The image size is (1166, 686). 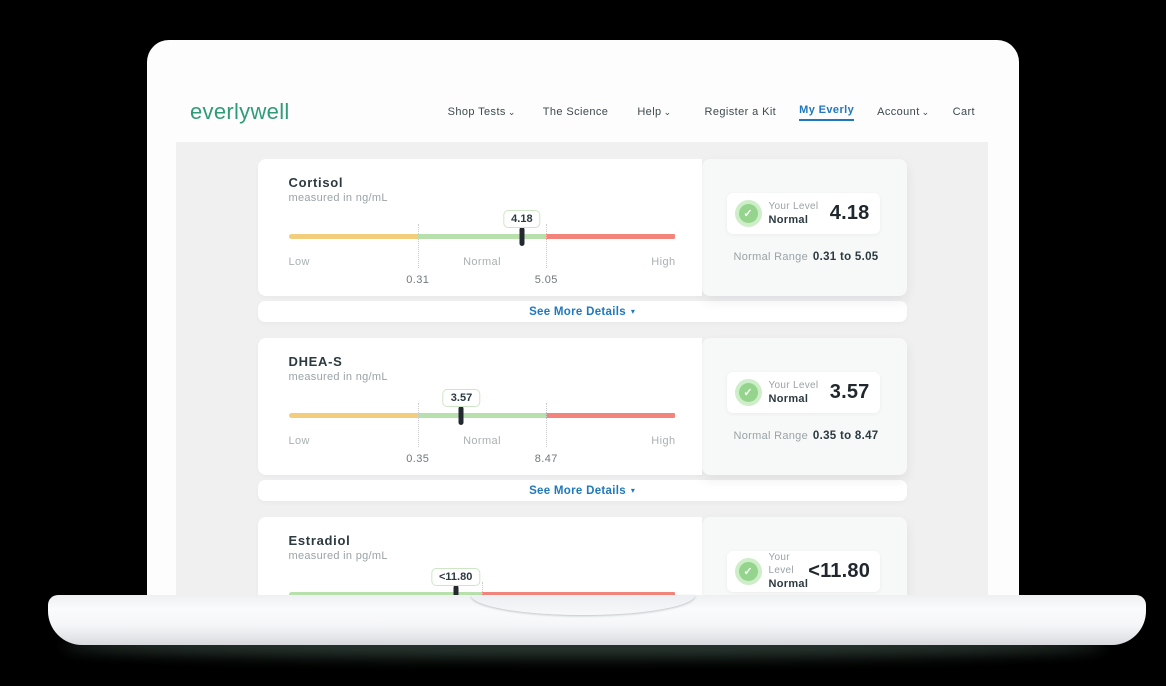 What do you see at coordinates (479, 556) in the screenshot?
I see `result-chart-area: Estradiol measured in pg/mL <11.80` at bounding box center [479, 556].